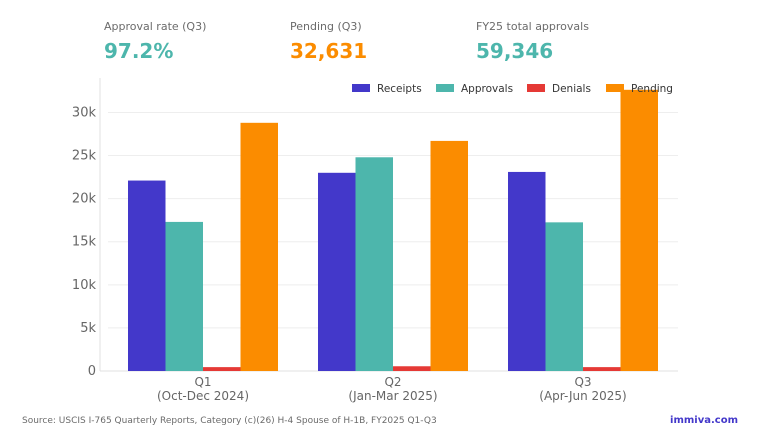 This screenshot has height=448, width=760. I want to click on y-tick-label: 25k, so click(84, 156).